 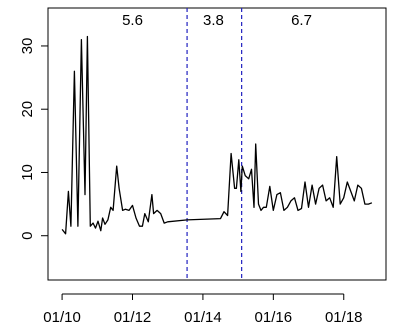 What do you see at coordinates (27, 172) in the screenshot?
I see `y-tick-label: 10` at bounding box center [27, 172].